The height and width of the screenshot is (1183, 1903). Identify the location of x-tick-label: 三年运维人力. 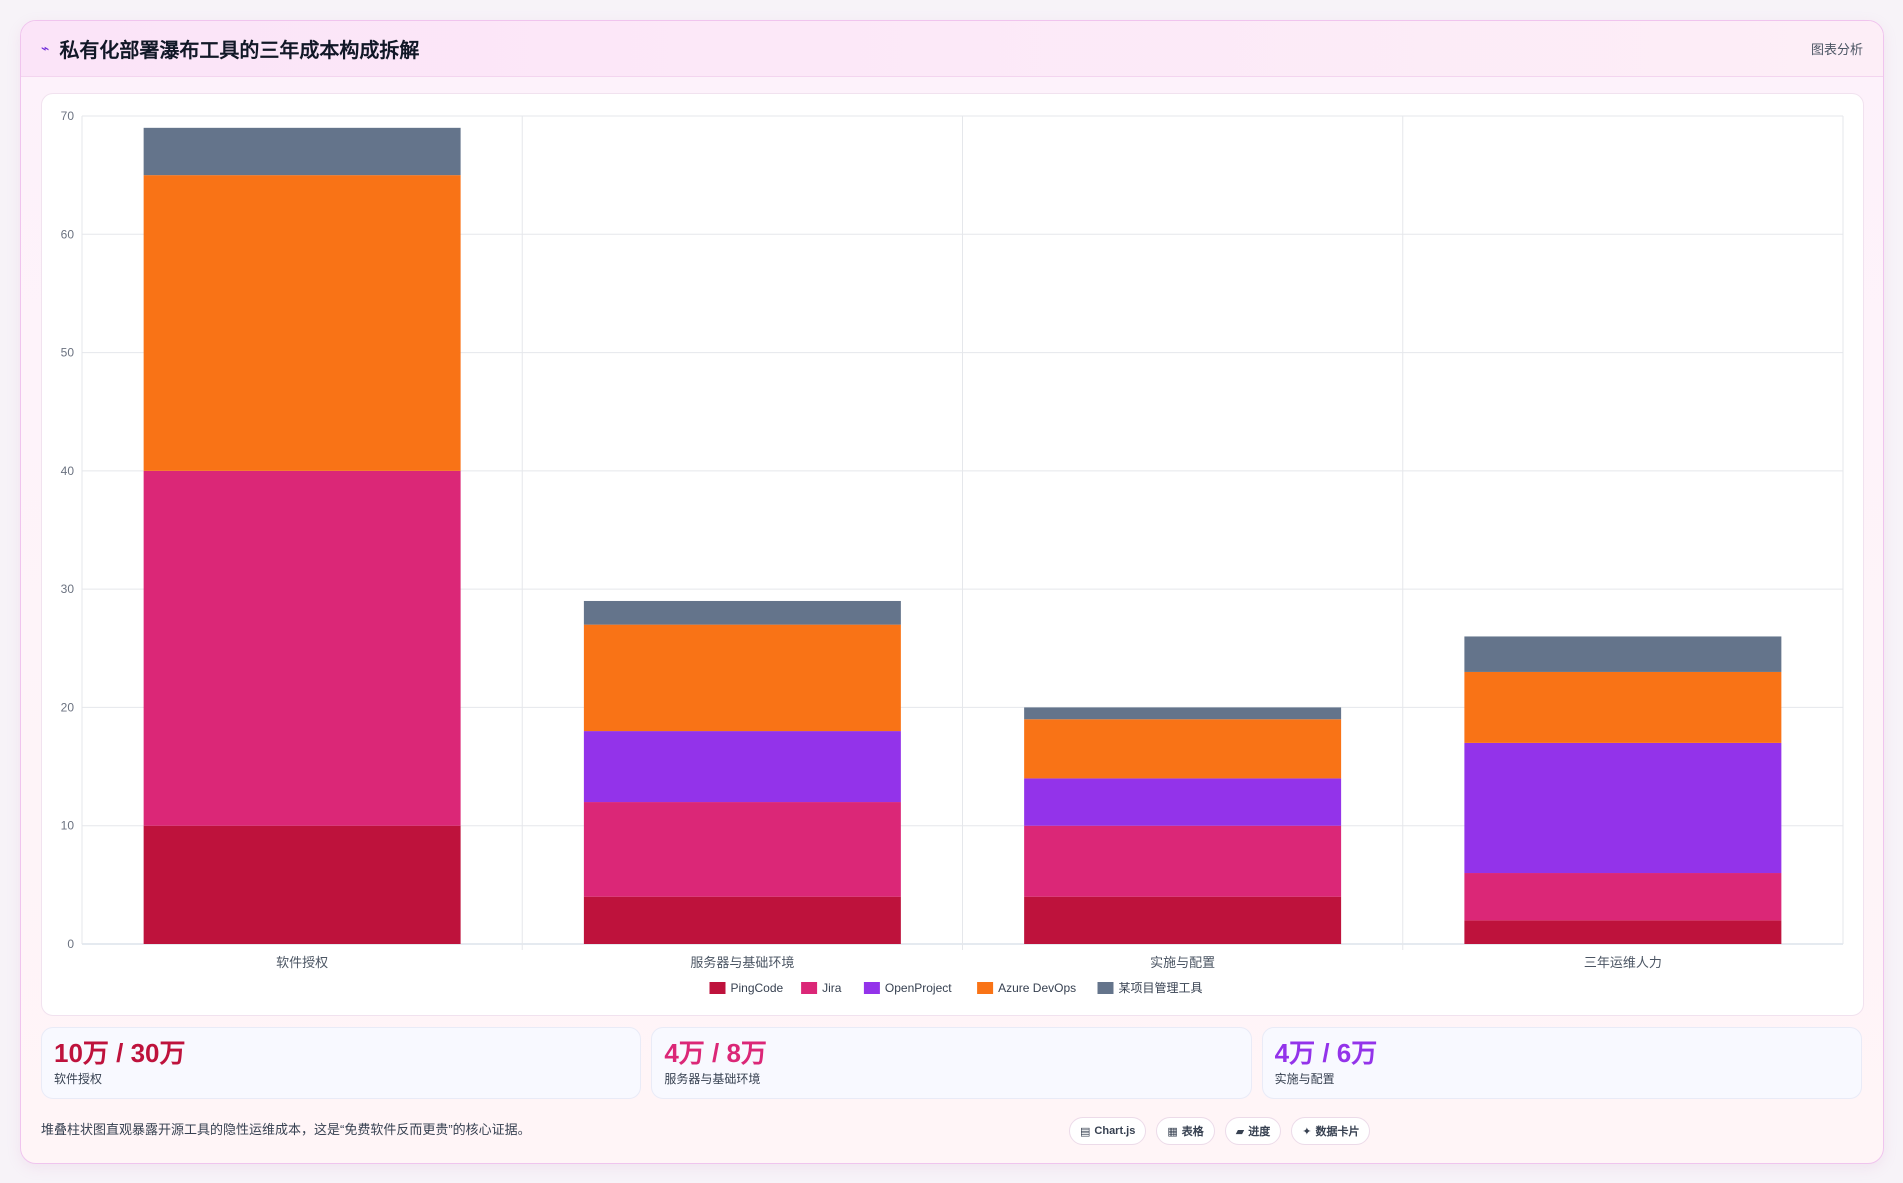
(1623, 962).